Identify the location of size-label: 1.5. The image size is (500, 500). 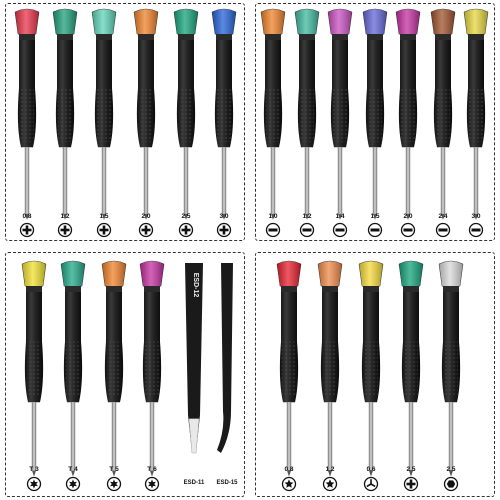
(374, 216).